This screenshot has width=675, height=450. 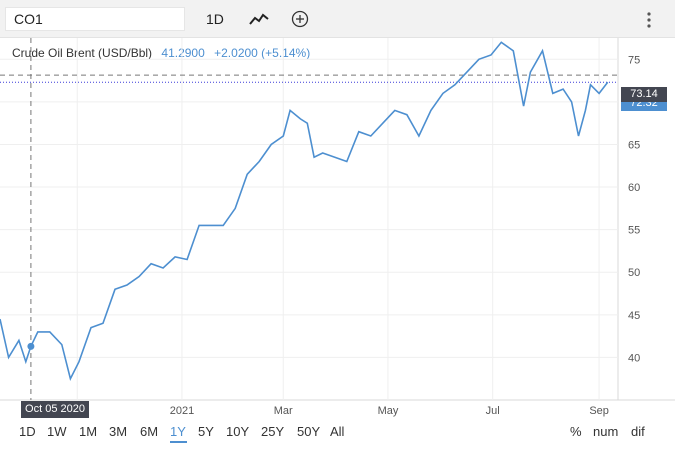 What do you see at coordinates (337, 411) in the screenshot?
I see `x-axis: Nov2021MarMayJulSep` at bounding box center [337, 411].